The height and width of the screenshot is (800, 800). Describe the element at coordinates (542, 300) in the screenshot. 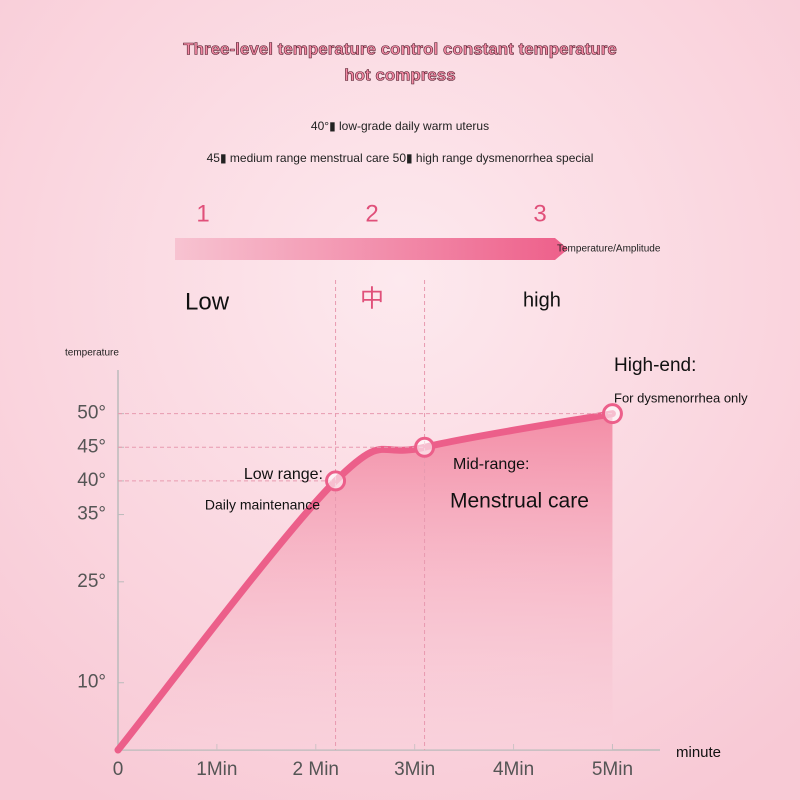

I see `level-name: high` at that location.